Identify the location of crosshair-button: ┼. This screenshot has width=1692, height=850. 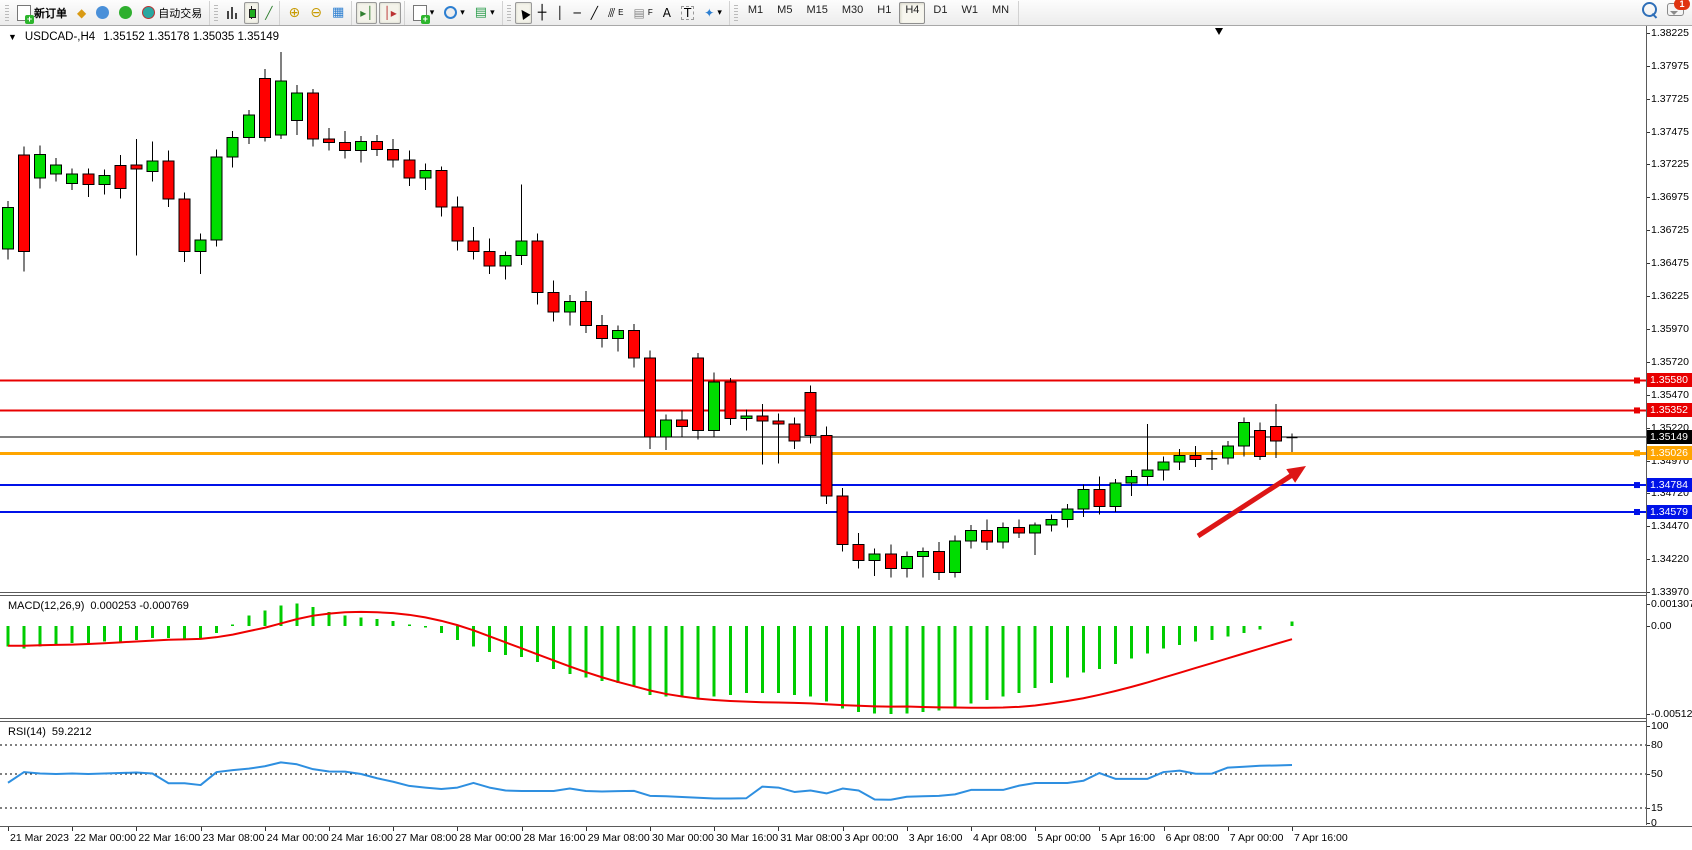
(542, 13).